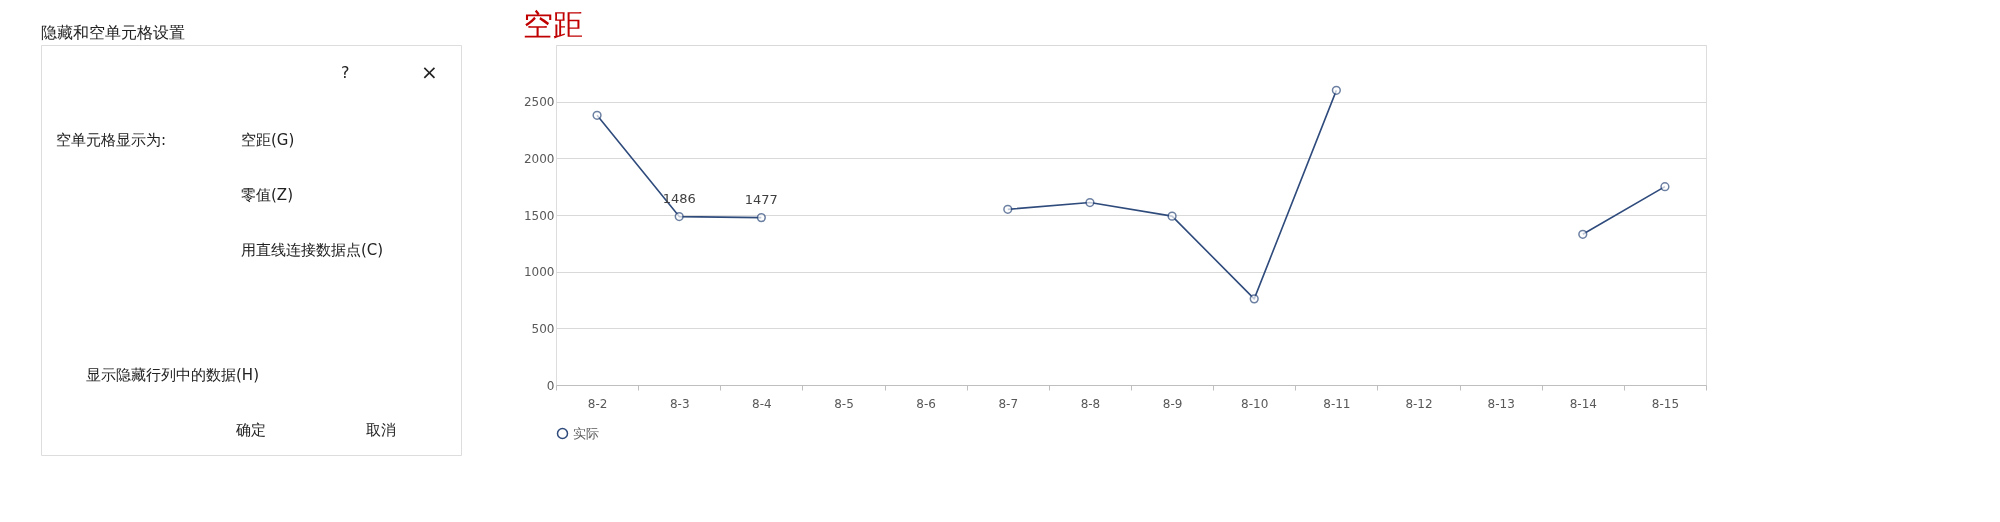  Describe the element at coordinates (597, 403) in the screenshot. I see `x-tick-label: 8-2` at that location.